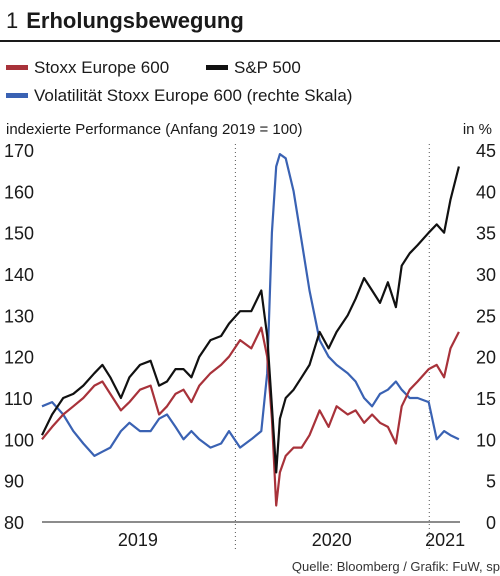  I want to click on right-tick-label: 30, so click(486, 275).